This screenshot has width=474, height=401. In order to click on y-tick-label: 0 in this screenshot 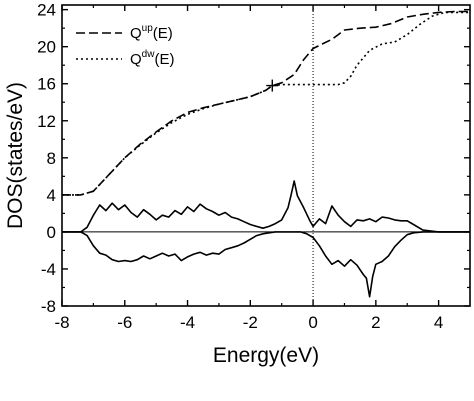, I will do `click(51, 232)`.